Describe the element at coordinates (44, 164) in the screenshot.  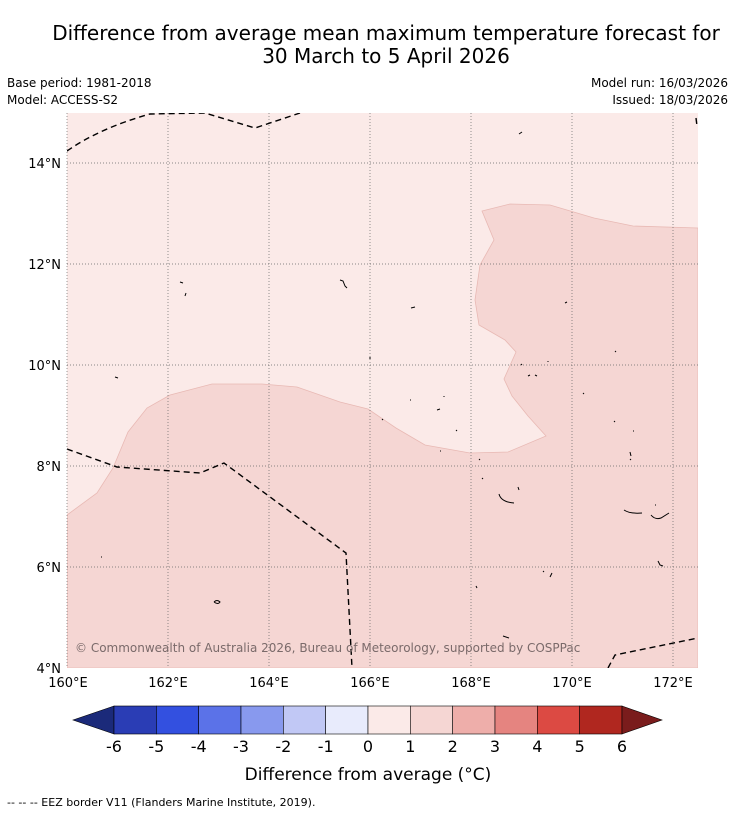
I see `lat-label: 14°N` at that location.